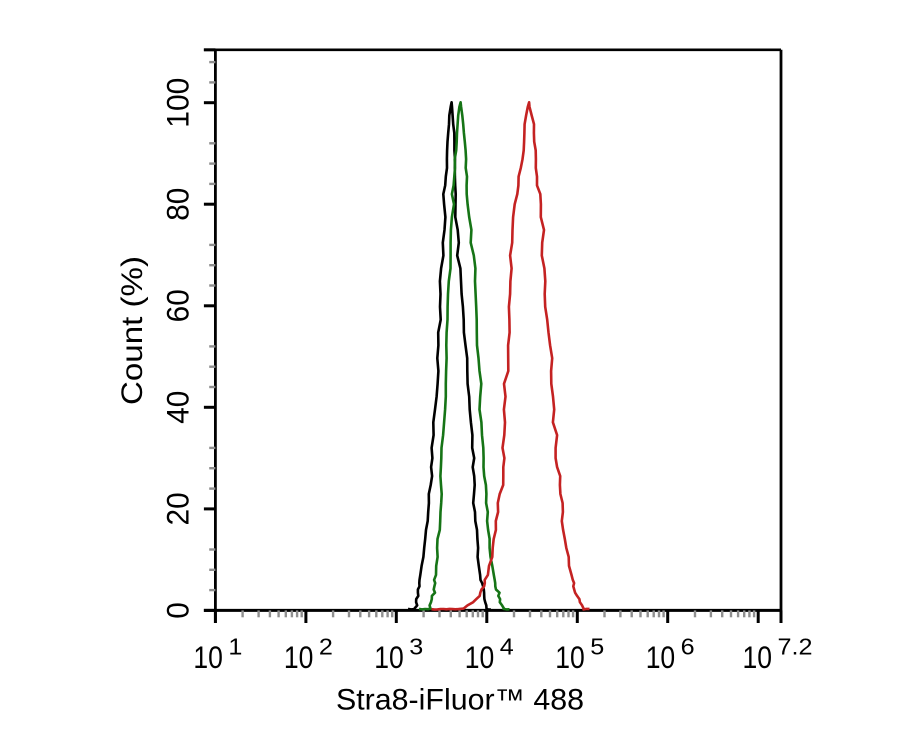  What do you see at coordinates (178, 204) in the screenshot?
I see `svg-text: 80` at bounding box center [178, 204].